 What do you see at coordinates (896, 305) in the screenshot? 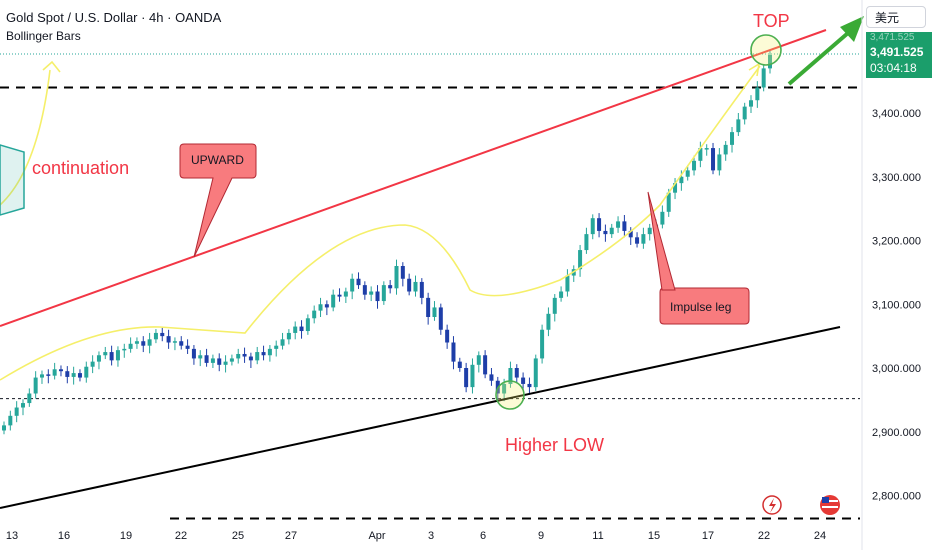
I see `y-tick-label: 3,100.000` at bounding box center [896, 305].